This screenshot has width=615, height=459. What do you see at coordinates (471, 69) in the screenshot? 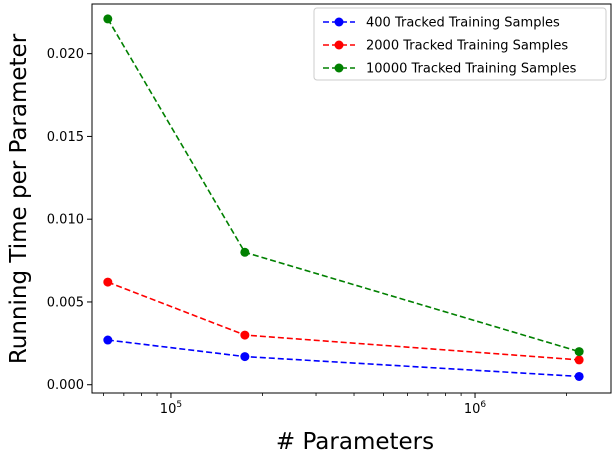
I see `legend-label: 10000 Tracked Training Samples` at bounding box center [471, 69].